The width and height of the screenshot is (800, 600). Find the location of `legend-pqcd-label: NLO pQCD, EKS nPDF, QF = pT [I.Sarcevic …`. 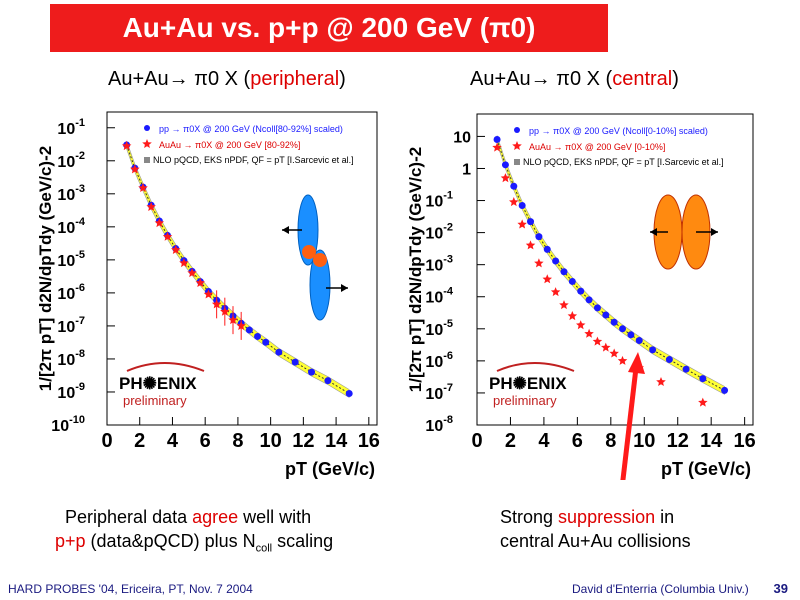

legend-pqcd-label: NLO pQCD, EKS nPDF, QF = pT [I.Sarcevic … is located at coordinates (253, 160).